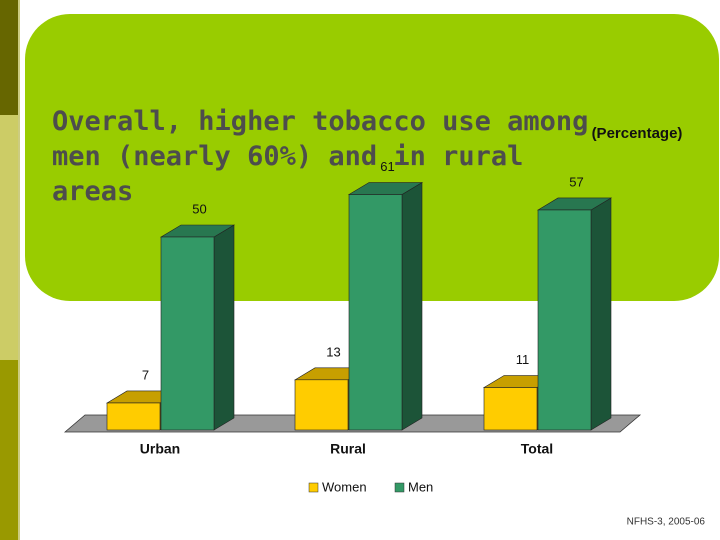 Image resolution: width=720 pixels, height=540 pixels. What do you see at coordinates (576, 181) in the screenshot?
I see `data-label: 57` at bounding box center [576, 181].